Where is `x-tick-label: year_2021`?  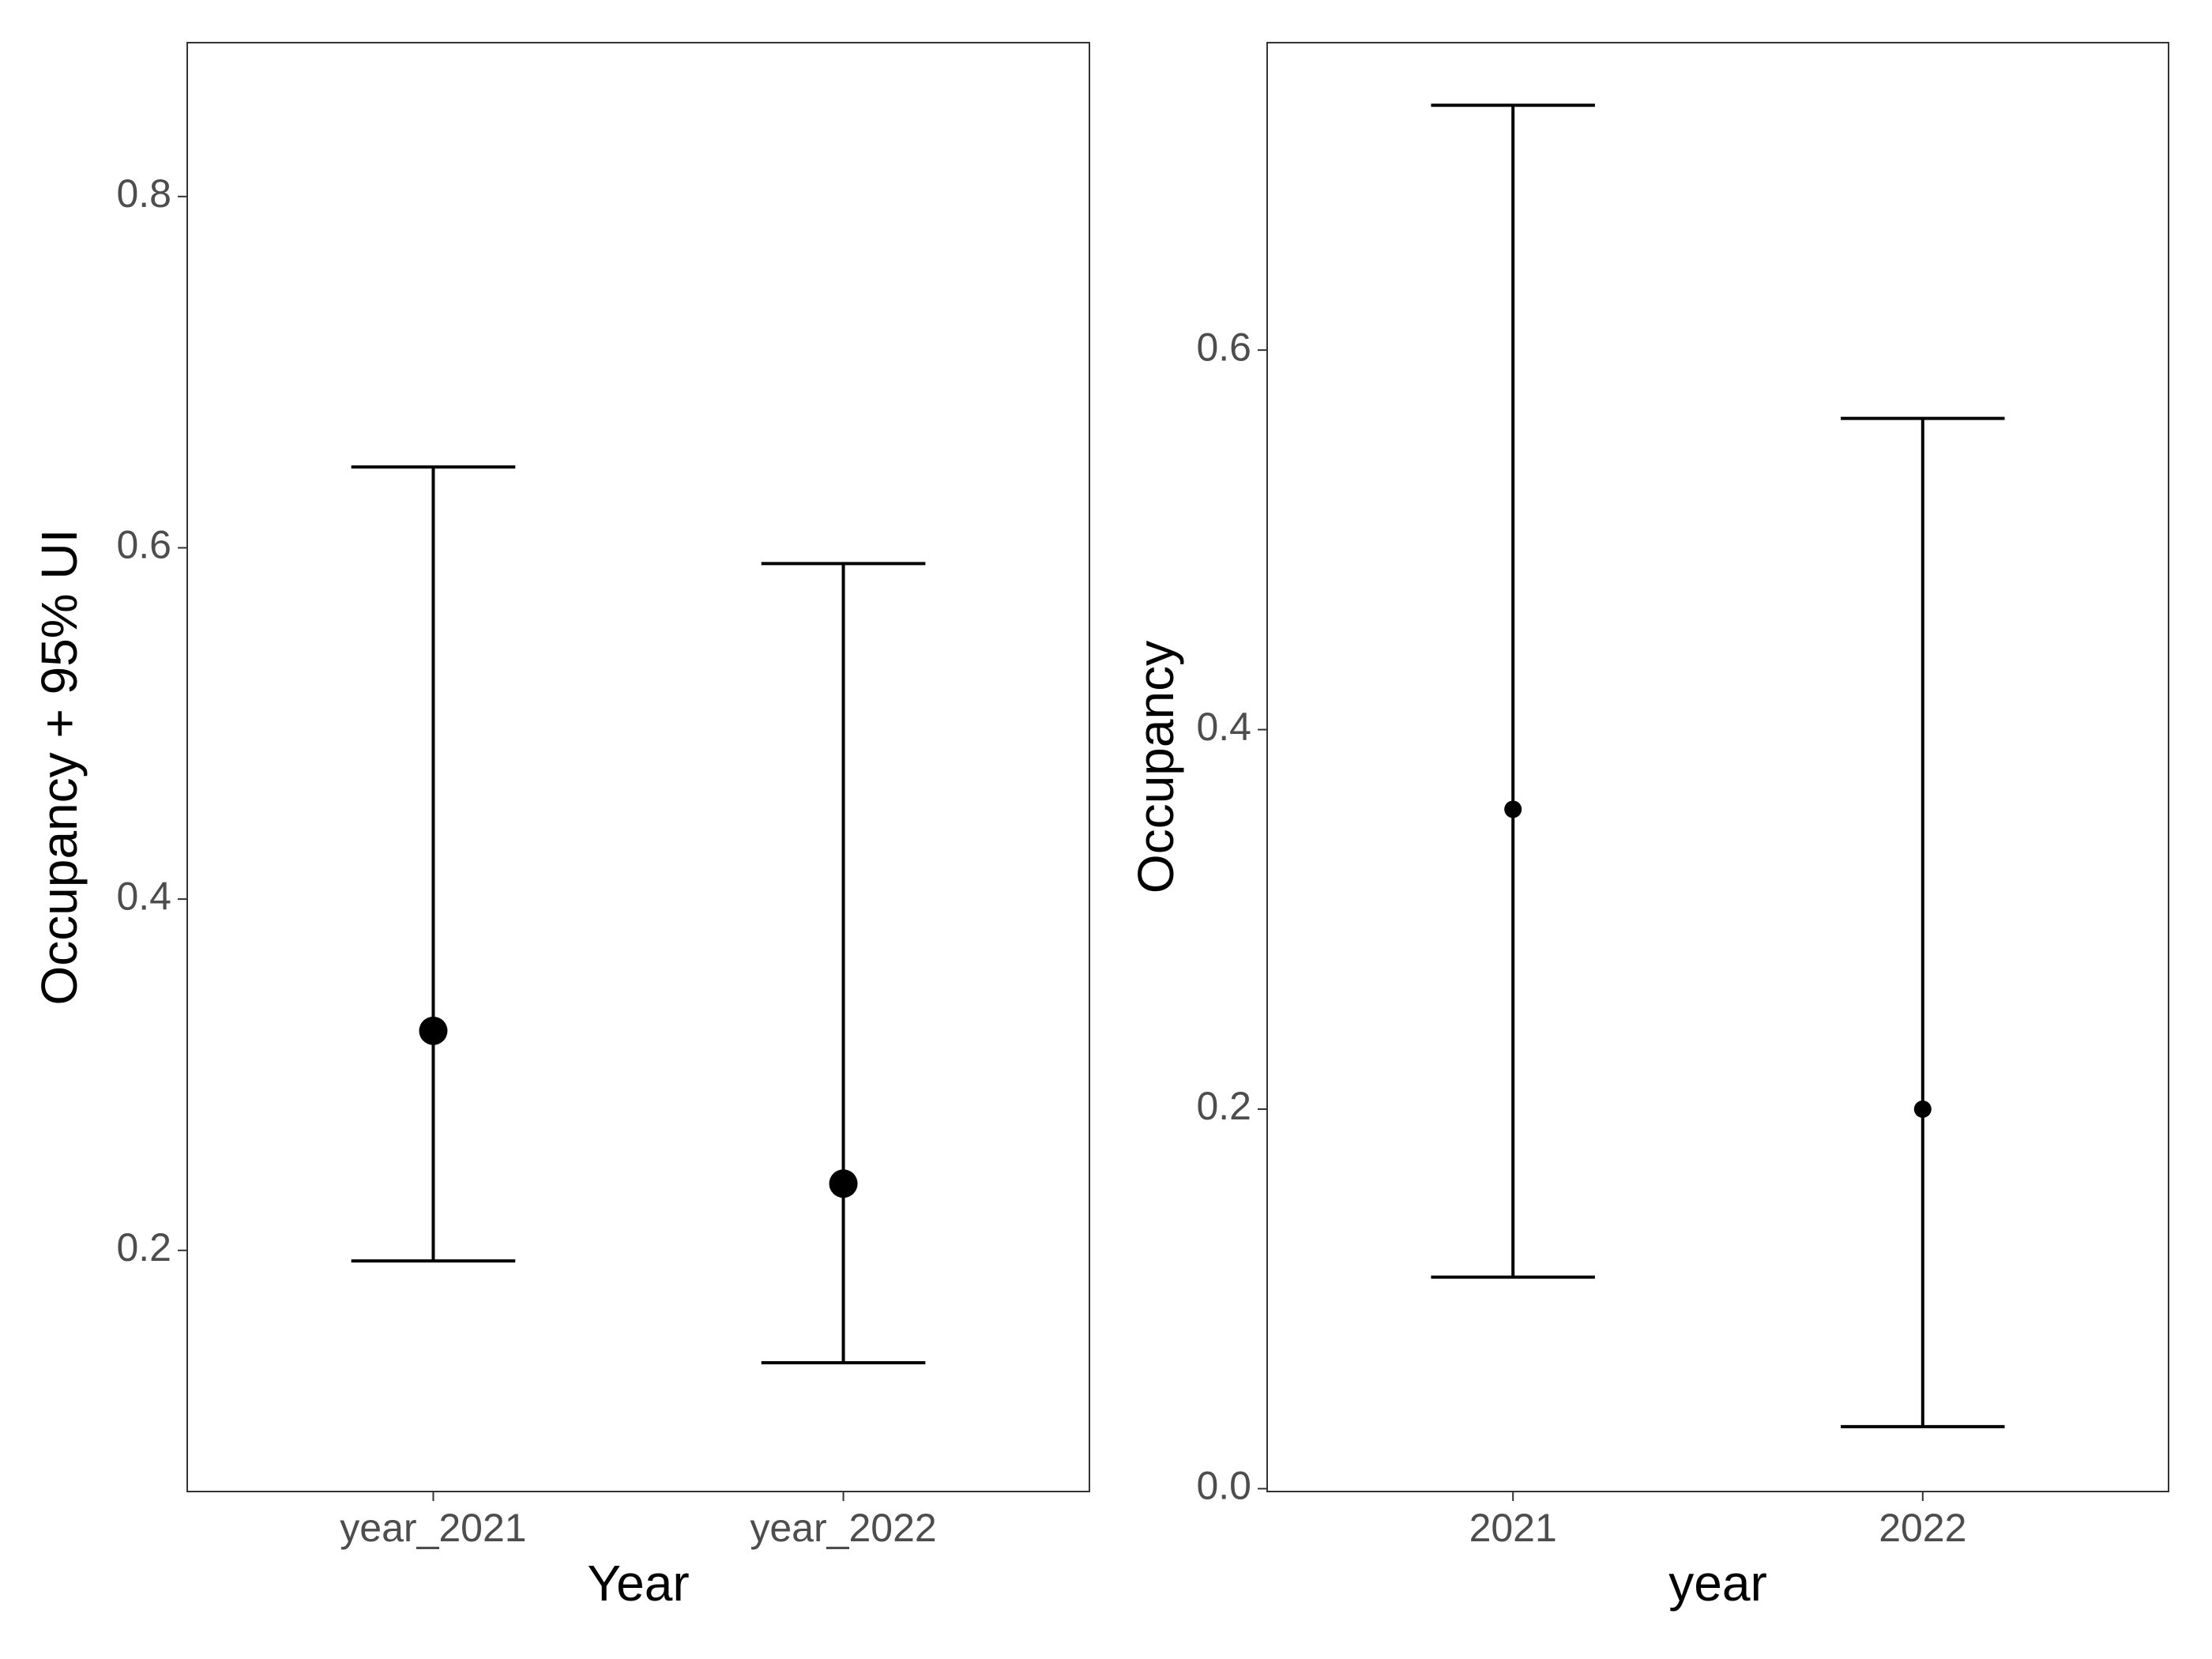 x-tick-label: year_2021 is located at coordinates (433, 1528).